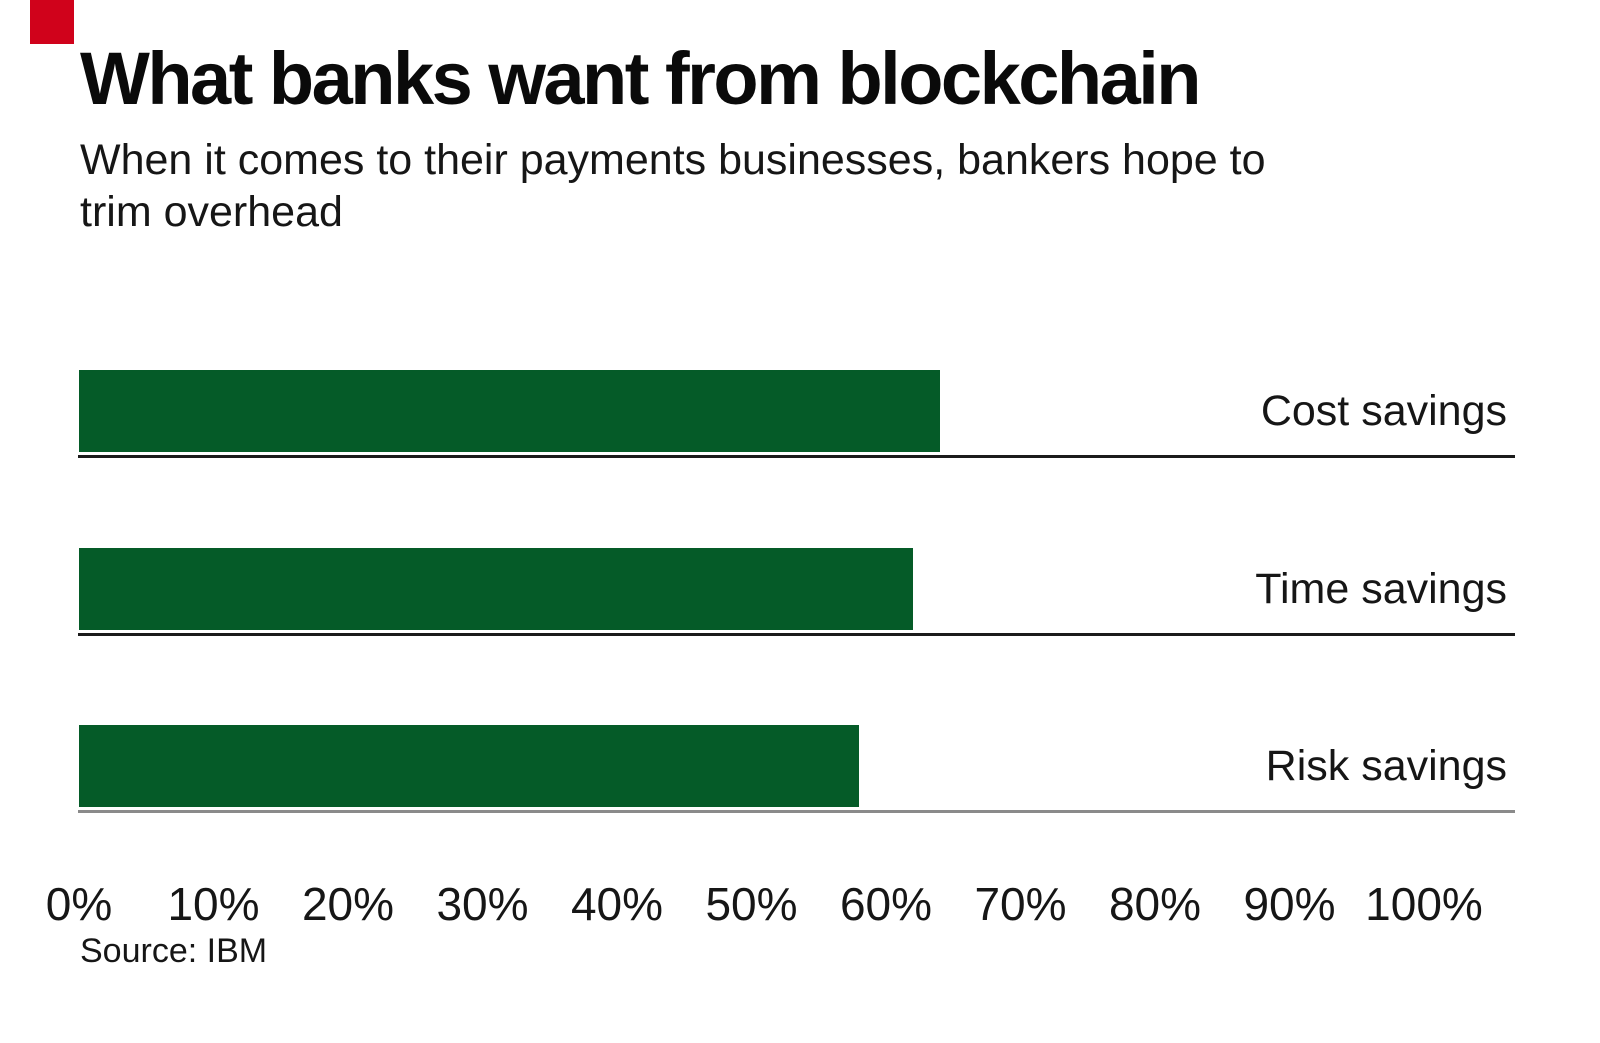 The height and width of the screenshot is (1043, 1600). Describe the element at coordinates (1383, 411) in the screenshot. I see `bar-label-cost-savings: Cost savings` at that location.